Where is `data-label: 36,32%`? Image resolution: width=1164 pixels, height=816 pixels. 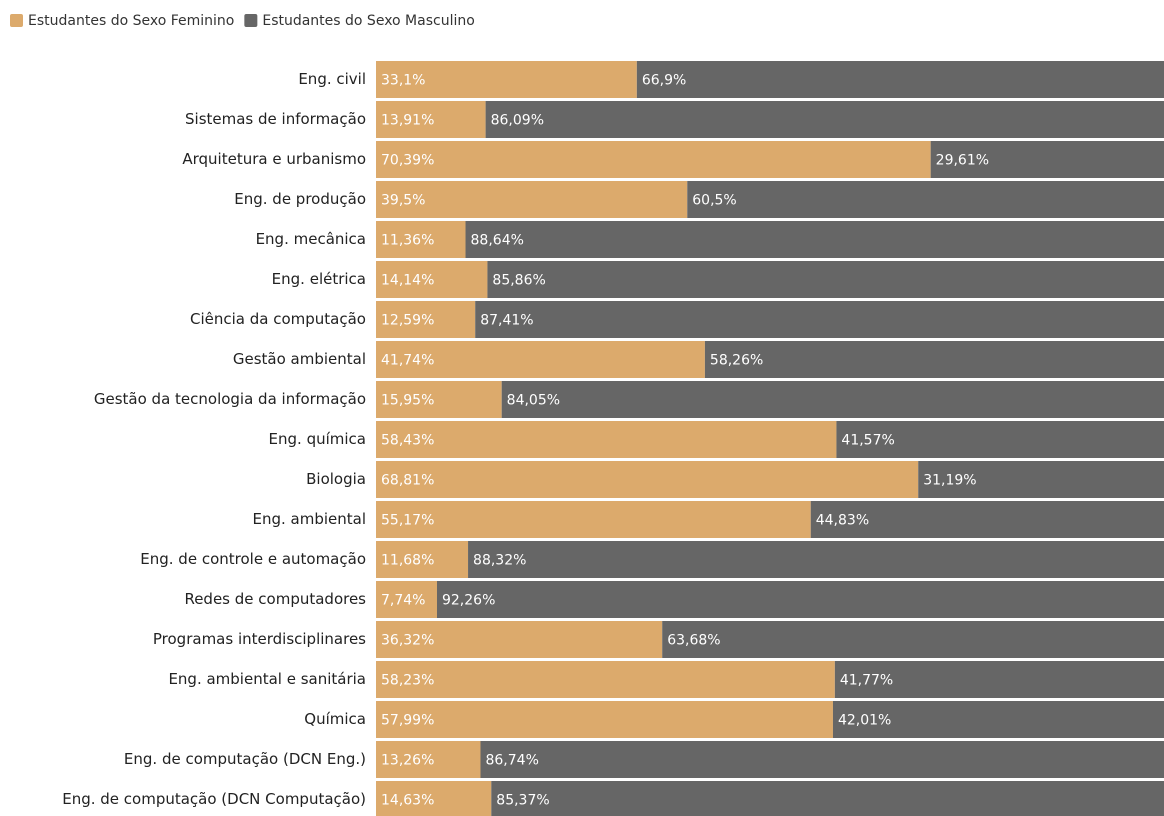
data-label: 36,32% is located at coordinates (407, 641).